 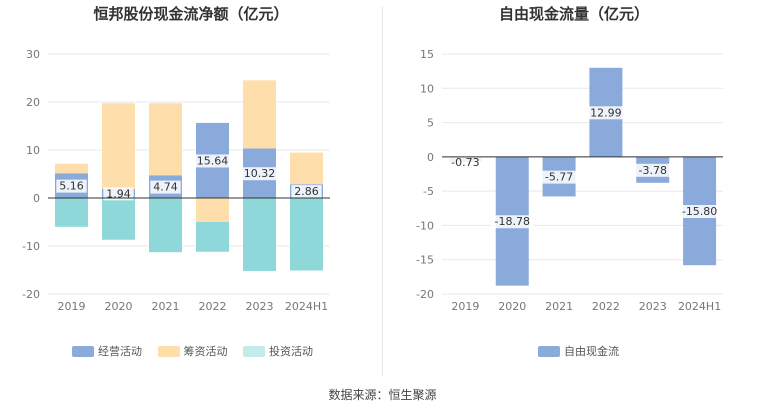 I want to click on legend-swatch-financing, so click(x=168, y=351).